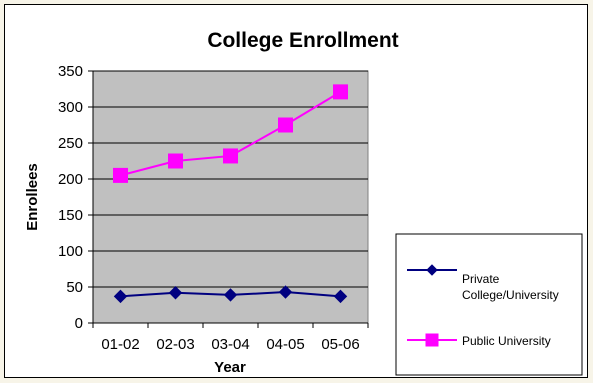 The width and height of the screenshot is (593, 383). What do you see at coordinates (70, 179) in the screenshot?
I see `y-tick-label: 200` at bounding box center [70, 179].